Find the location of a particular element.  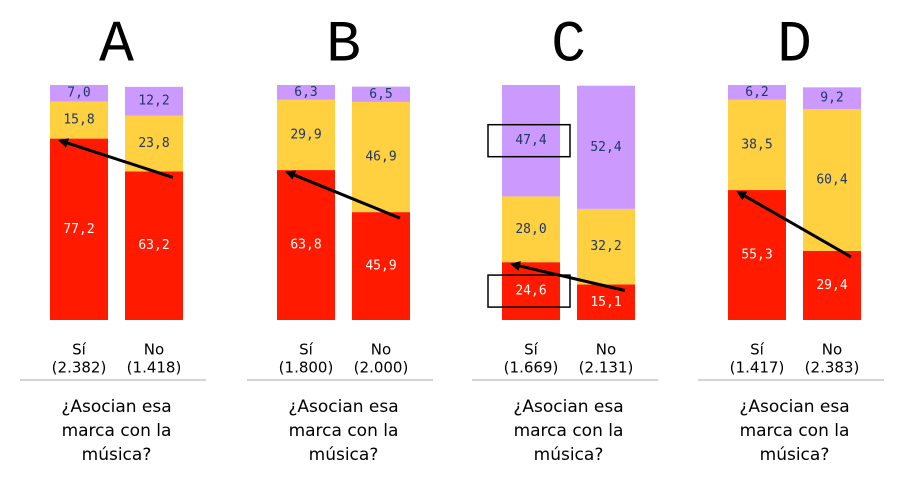

value-label: 23,8 is located at coordinates (153, 143).